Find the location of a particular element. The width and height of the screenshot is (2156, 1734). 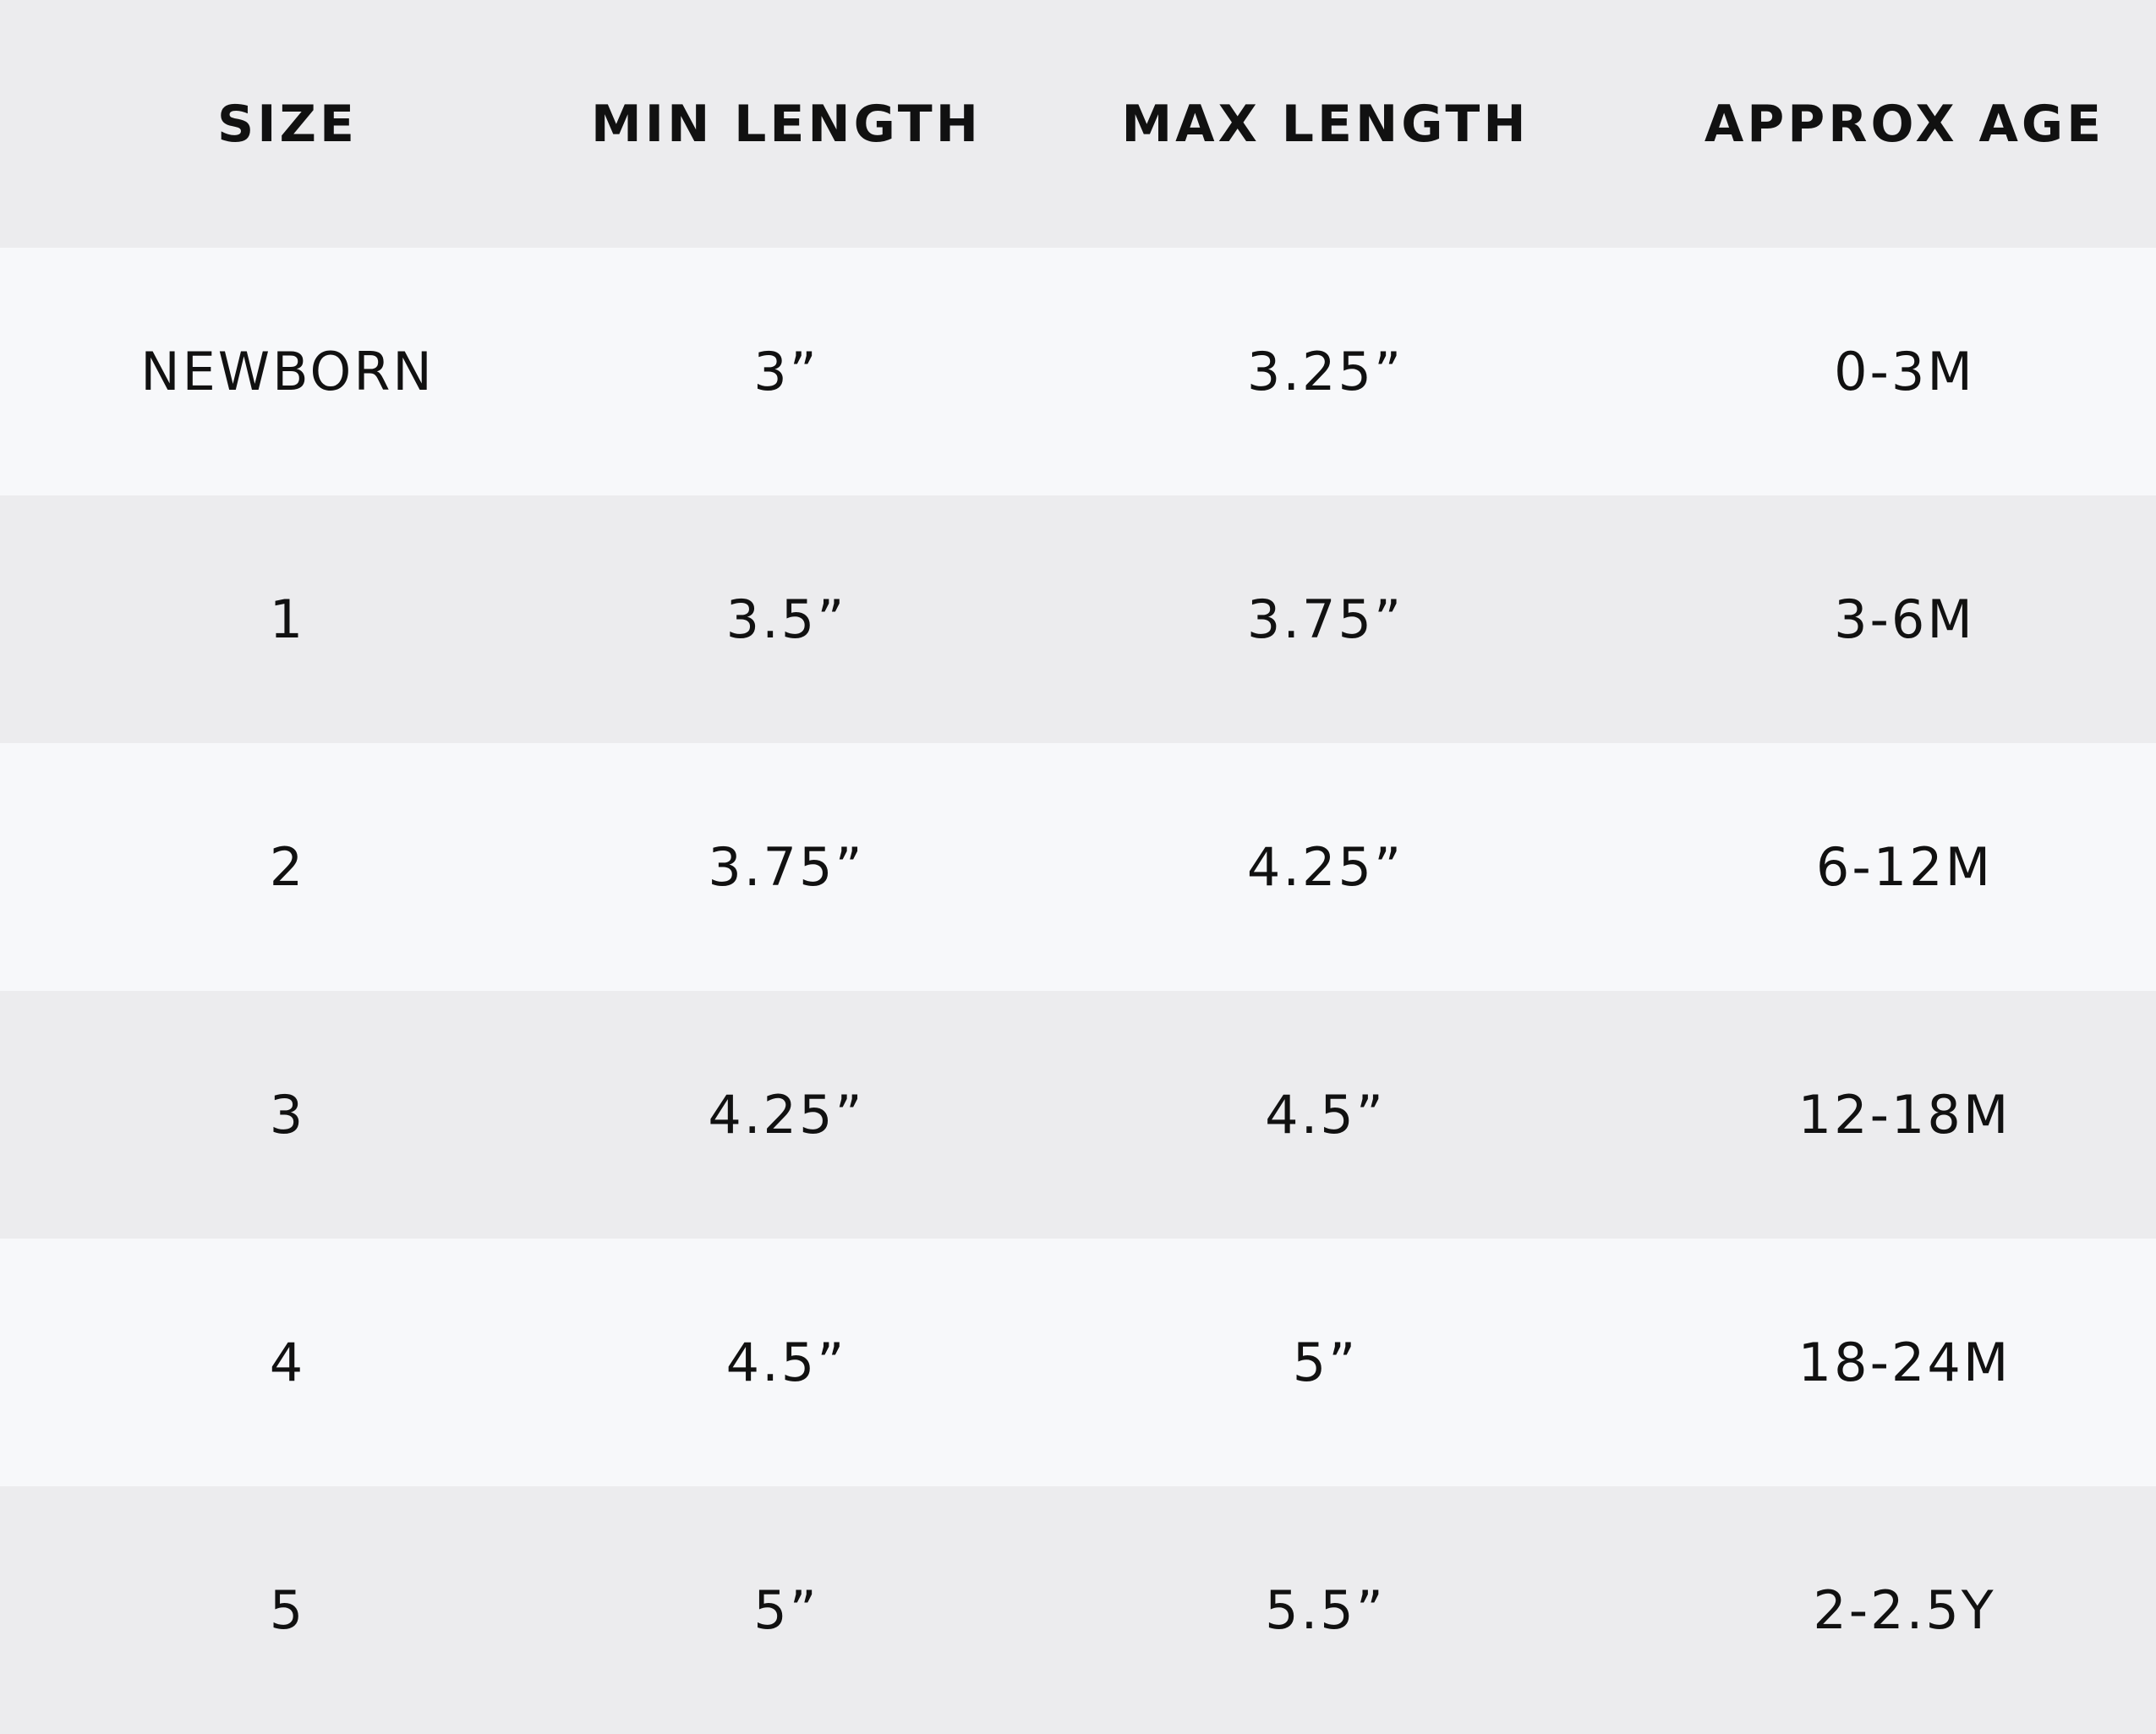

table-row: 3 4.25” 4.5” 12-18M is located at coordinates (1078, 1115).